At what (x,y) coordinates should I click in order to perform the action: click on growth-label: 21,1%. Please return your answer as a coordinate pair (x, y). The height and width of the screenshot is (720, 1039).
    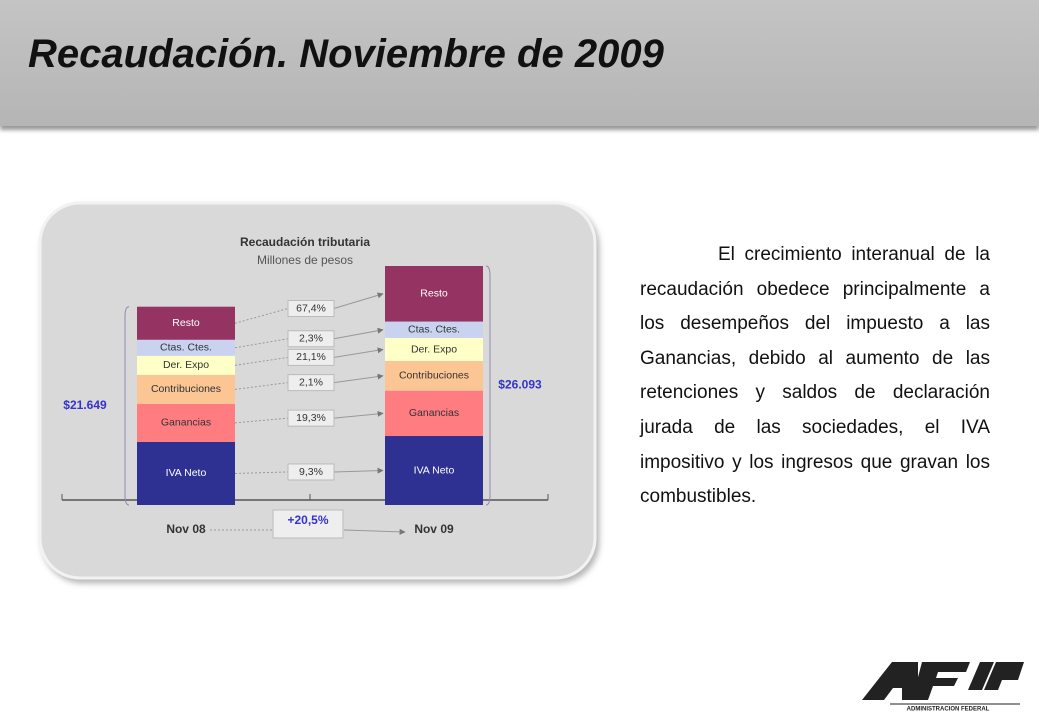
    Looking at the image, I should click on (311, 357).